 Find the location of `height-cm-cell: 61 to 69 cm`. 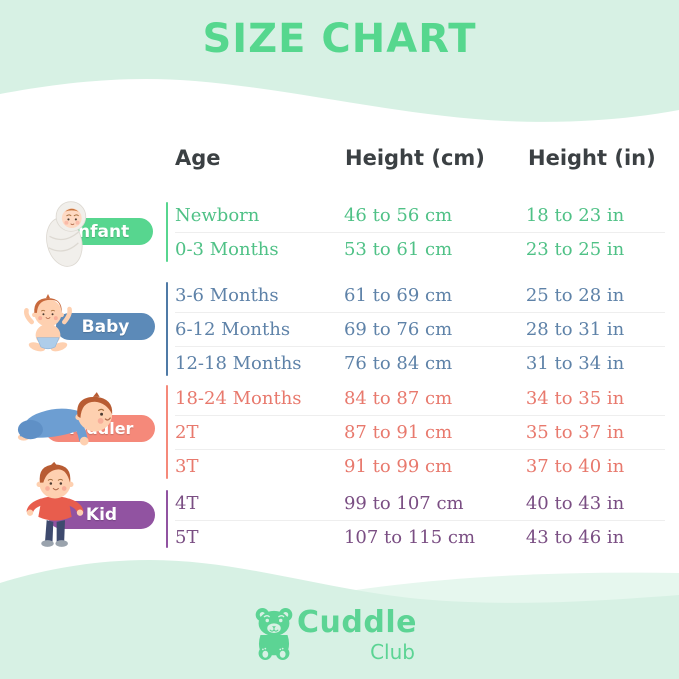

height-cm-cell: 61 to 69 cm is located at coordinates (398, 295).